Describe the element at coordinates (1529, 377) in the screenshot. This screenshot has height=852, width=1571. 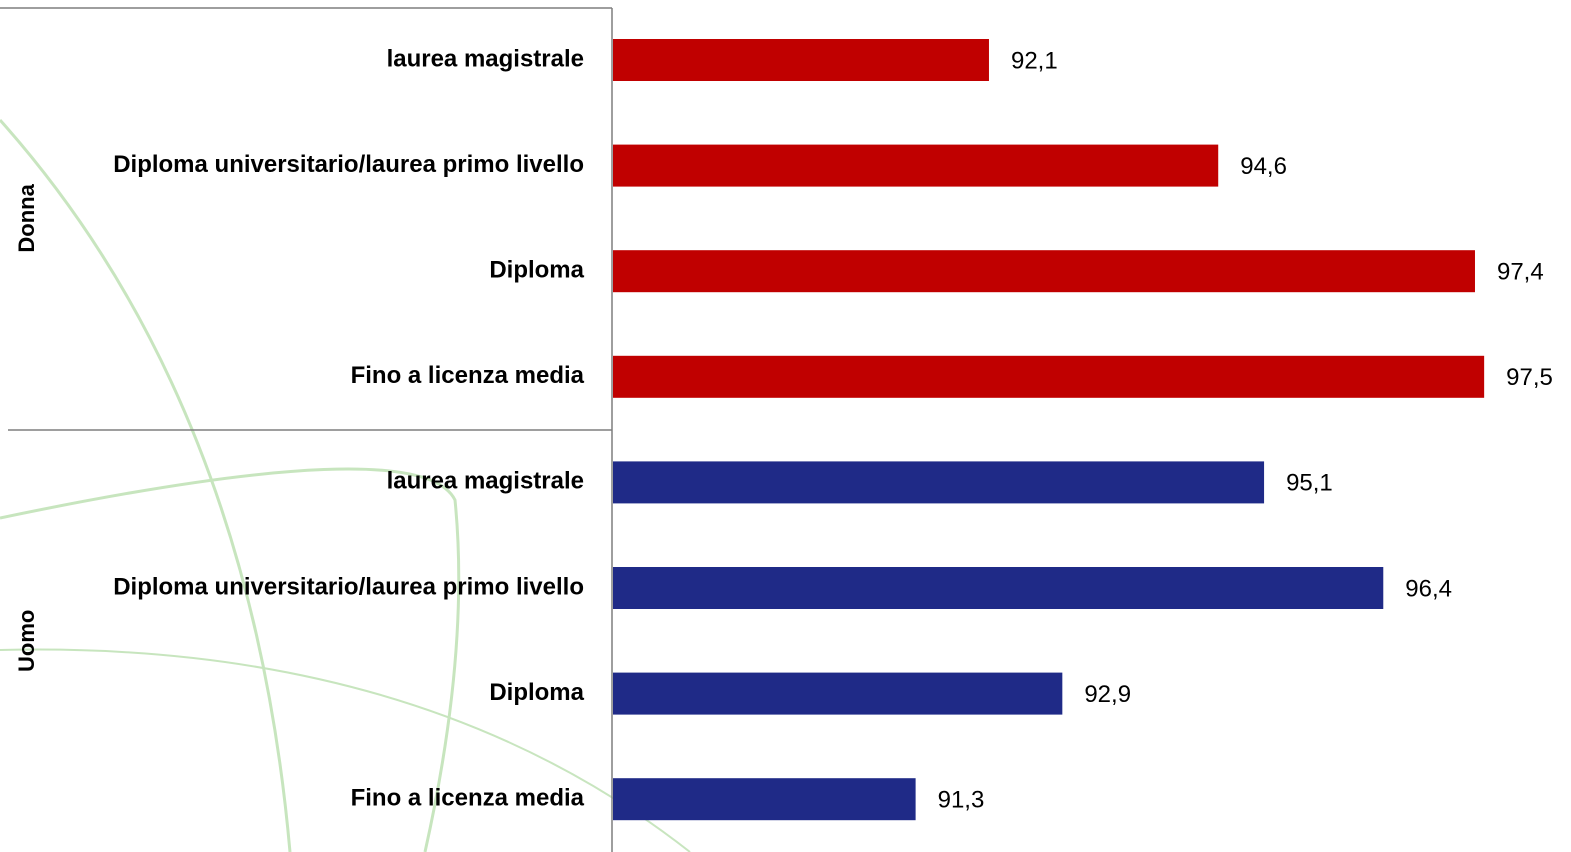
I see `value-label: 97,5` at that location.